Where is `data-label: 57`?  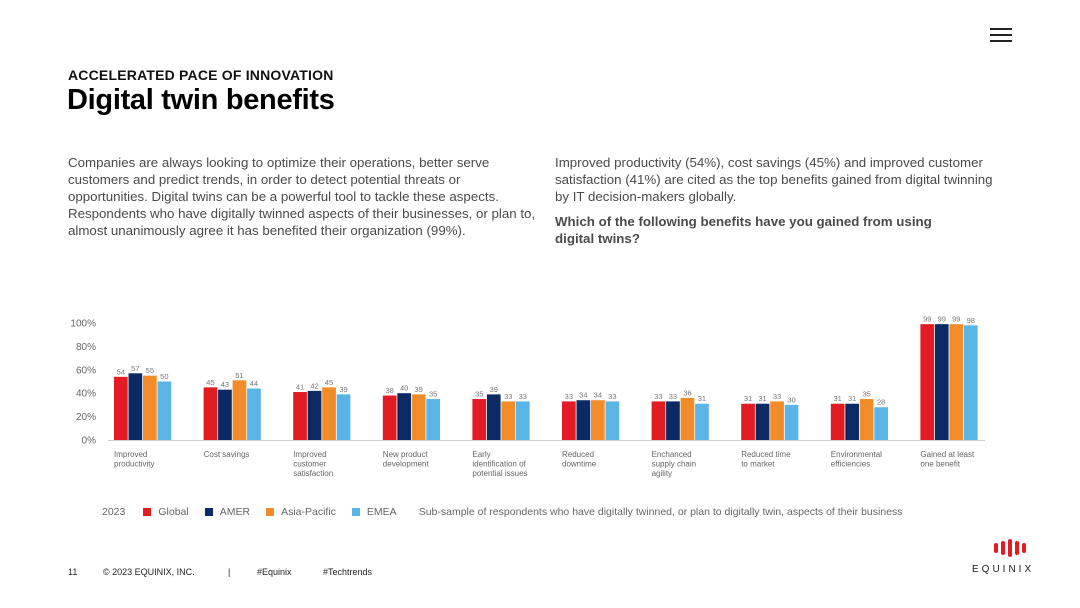
data-label: 57 is located at coordinates (135, 368).